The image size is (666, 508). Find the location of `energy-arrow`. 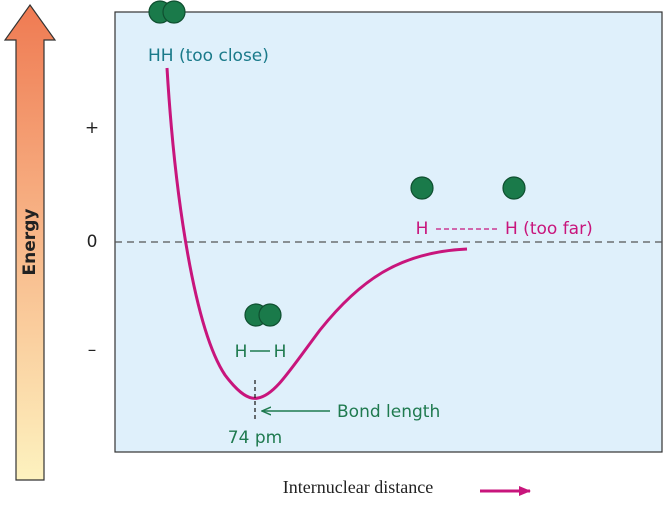

energy-arrow is located at coordinates (30, 242).